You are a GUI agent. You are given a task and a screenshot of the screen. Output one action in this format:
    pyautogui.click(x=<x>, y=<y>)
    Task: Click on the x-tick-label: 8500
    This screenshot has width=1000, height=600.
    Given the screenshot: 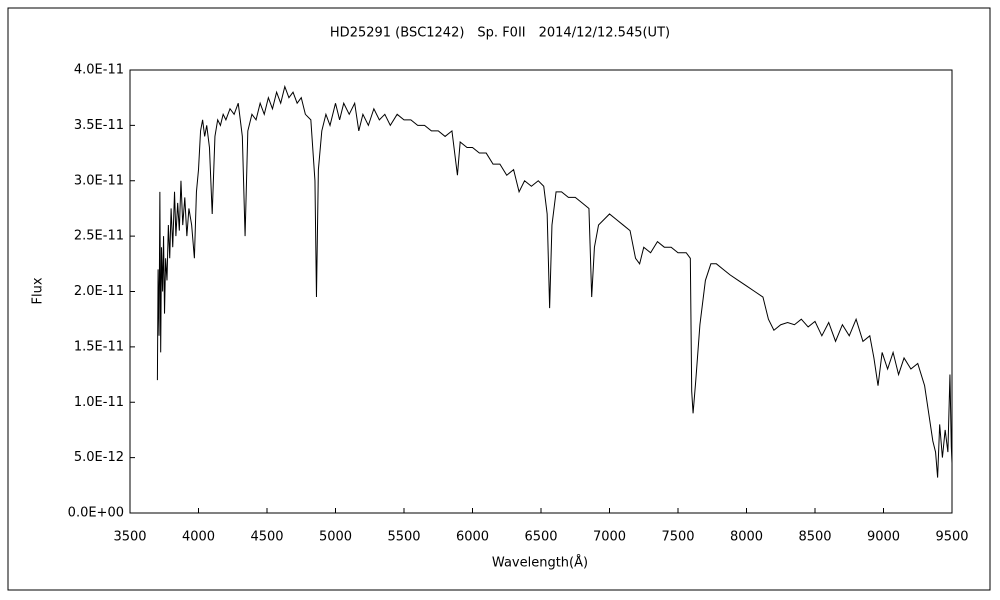 What is the action you would take?
    pyautogui.click(x=814, y=537)
    